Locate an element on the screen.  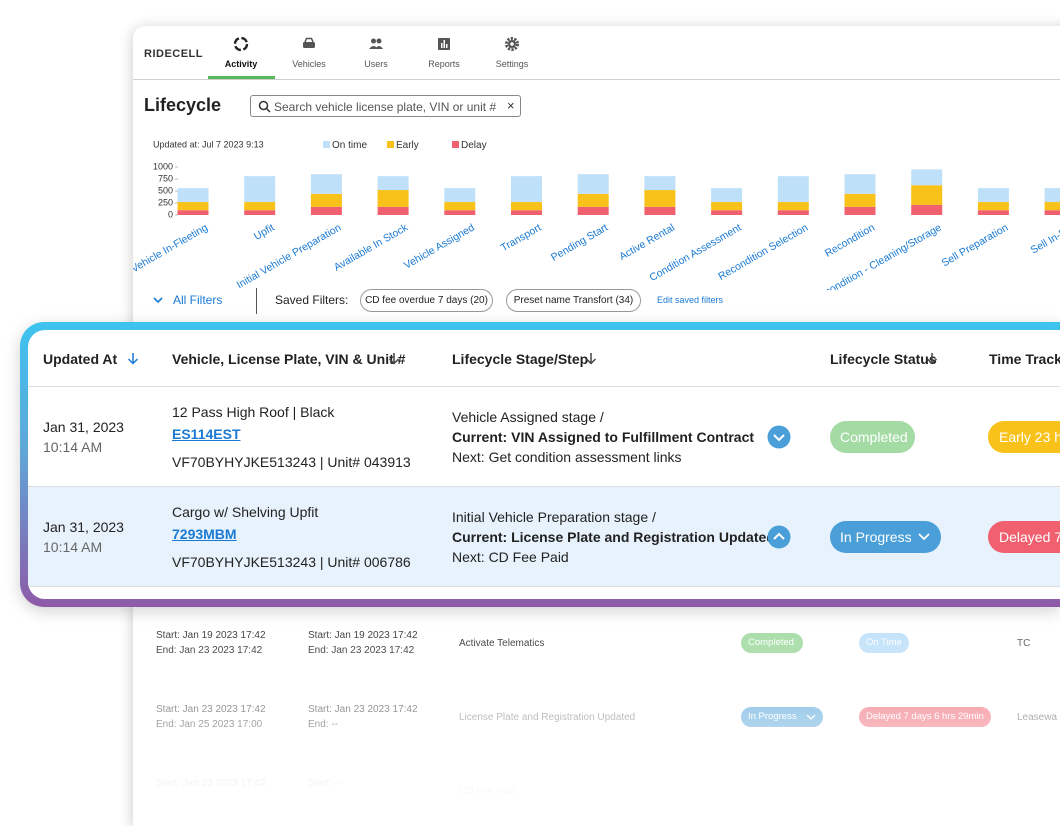
page-title: Lifecycle is located at coordinates (183, 105).